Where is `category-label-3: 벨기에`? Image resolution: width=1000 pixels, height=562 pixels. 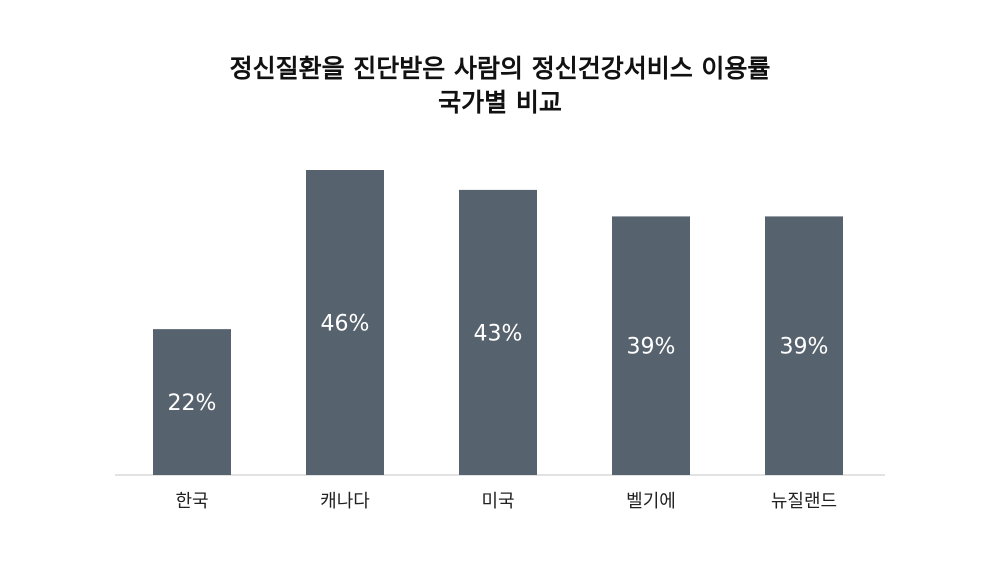 category-label-3: 벨기에 is located at coordinates (651, 501).